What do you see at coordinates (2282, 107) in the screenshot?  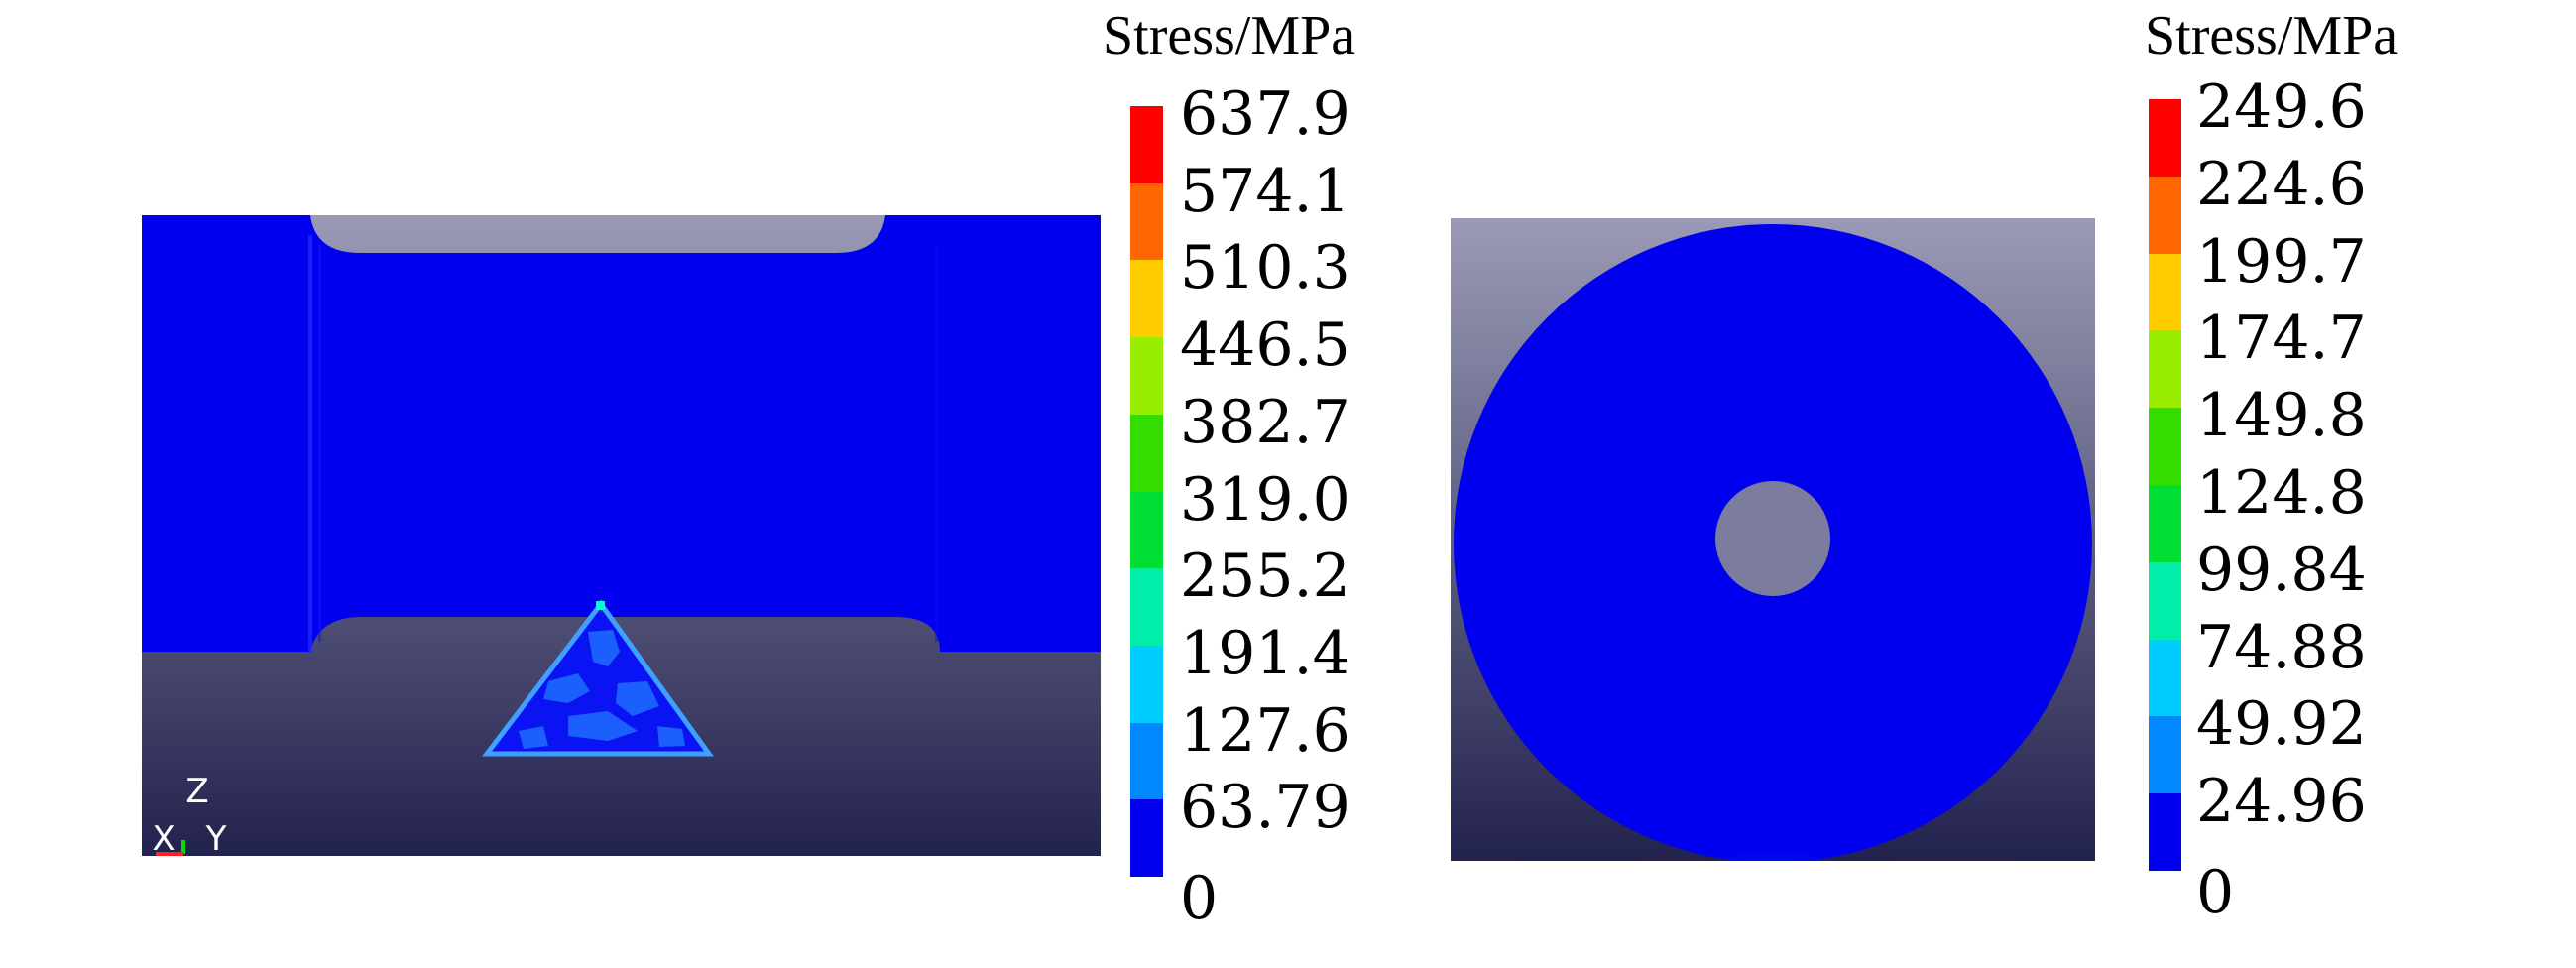 I see `legend-label: 249.6` at bounding box center [2282, 107].